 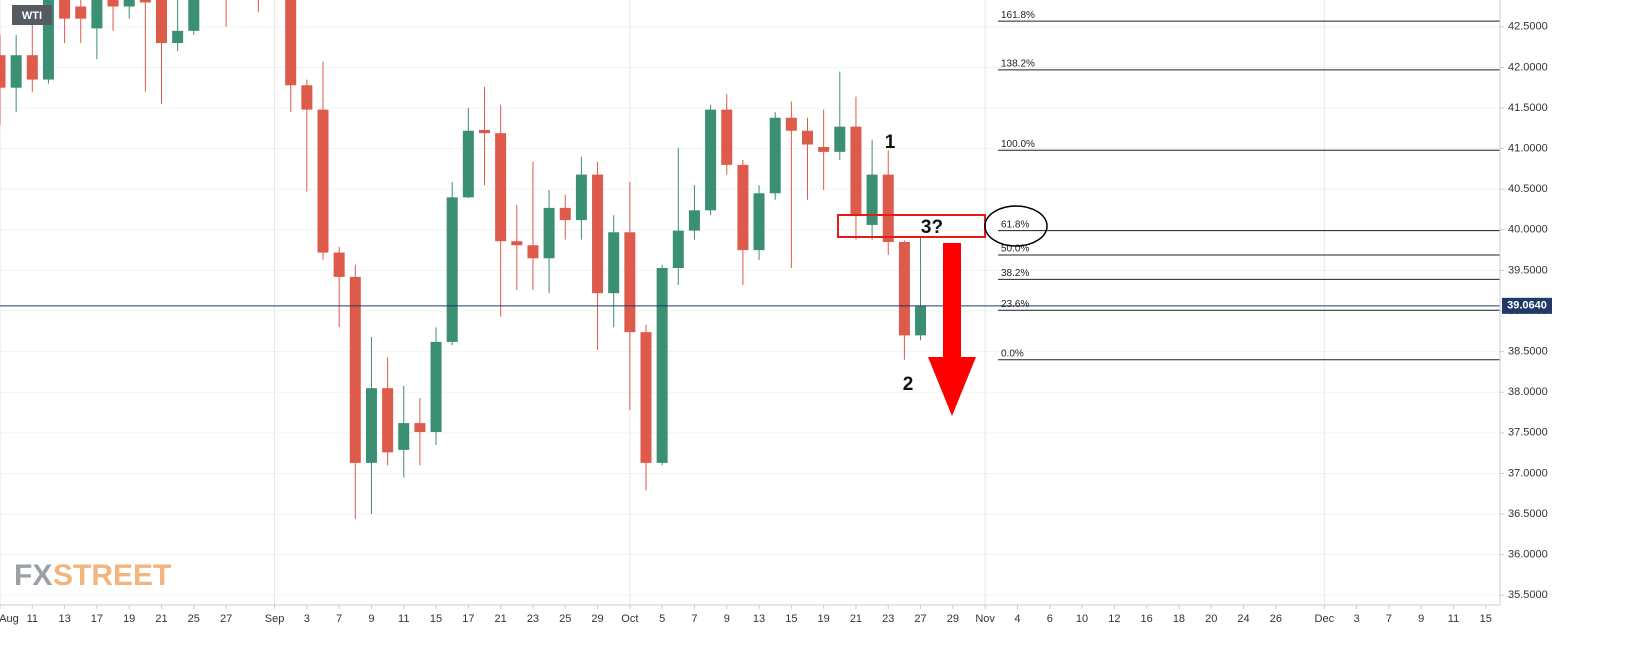 I want to click on fib-label: 0.0%, so click(x=1012, y=353).